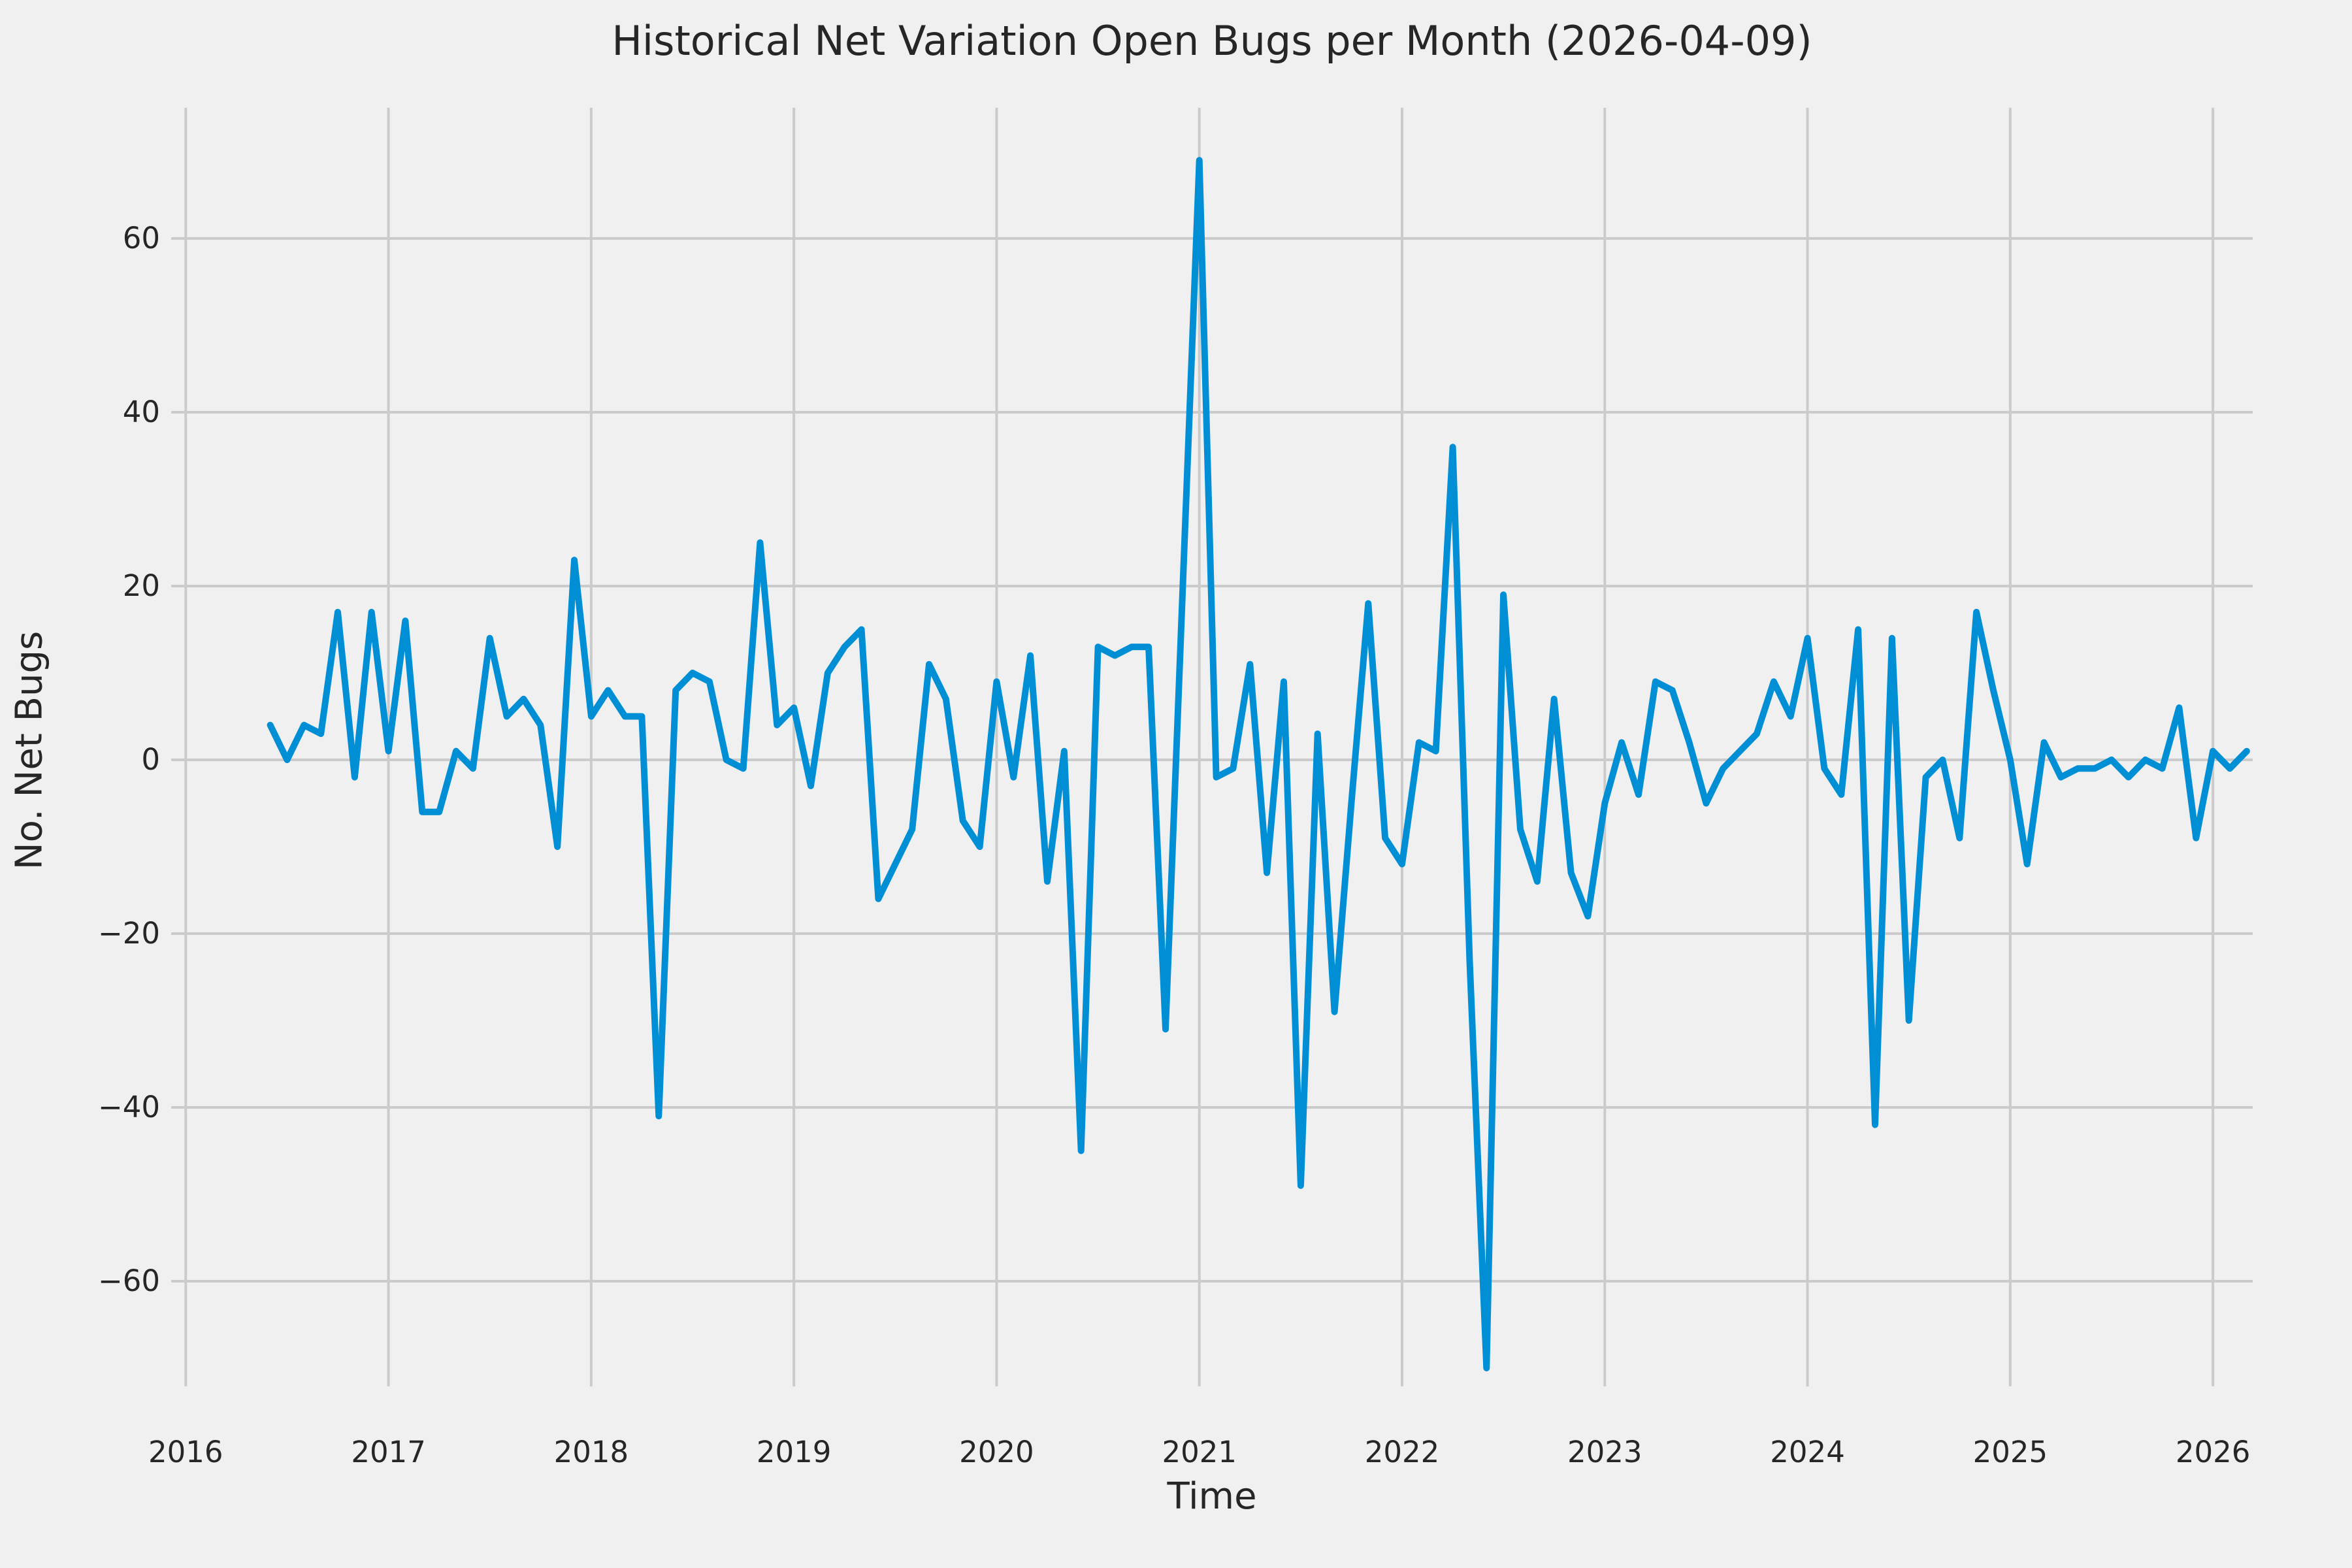  I want to click on x-tick-label: 2023, so click(1604, 1452).